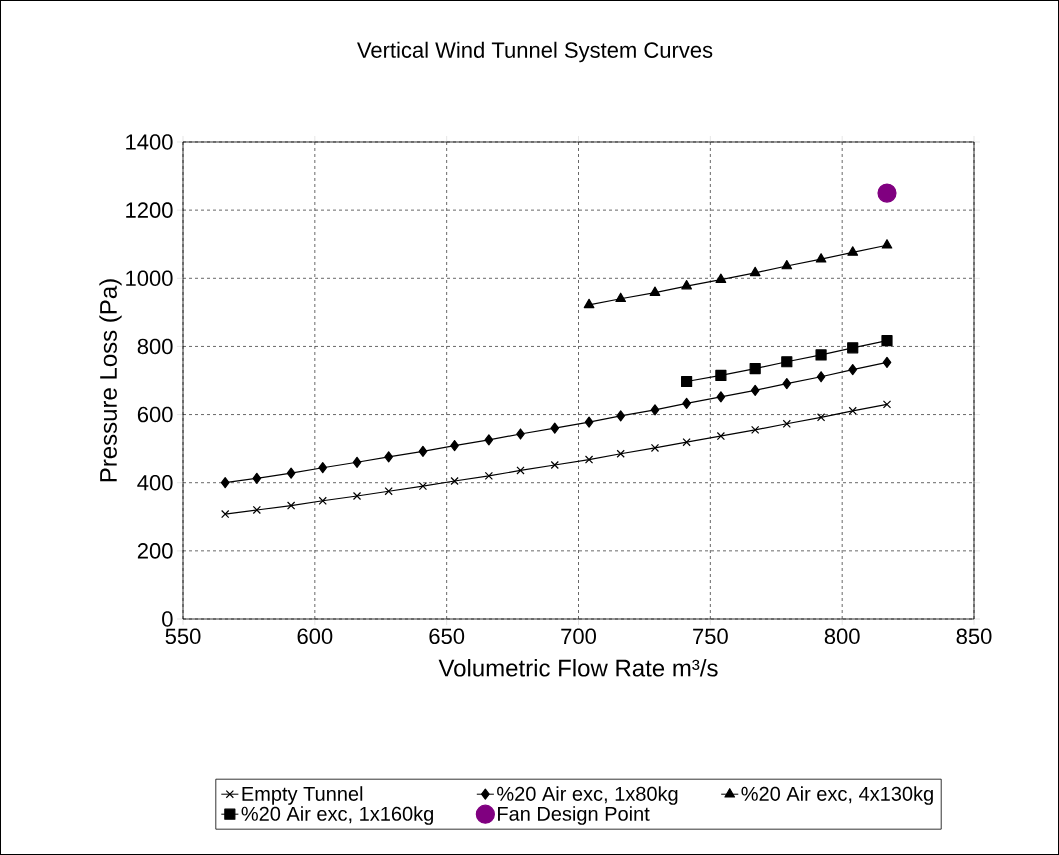  What do you see at coordinates (315, 636) in the screenshot?
I see `x-tick-label: 600` at bounding box center [315, 636].